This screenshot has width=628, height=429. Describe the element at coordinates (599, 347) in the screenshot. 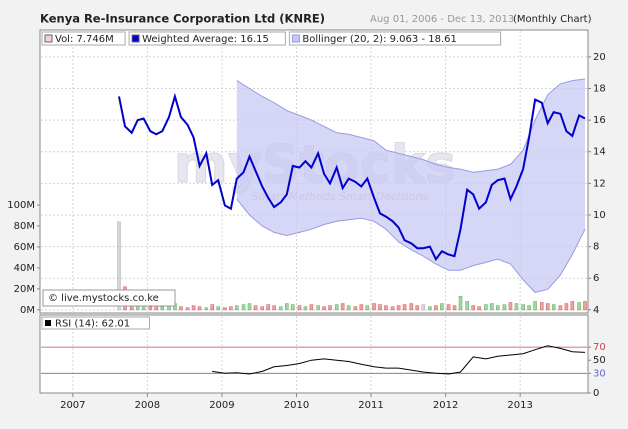

I see `rsi-tick-label: 70` at that location.